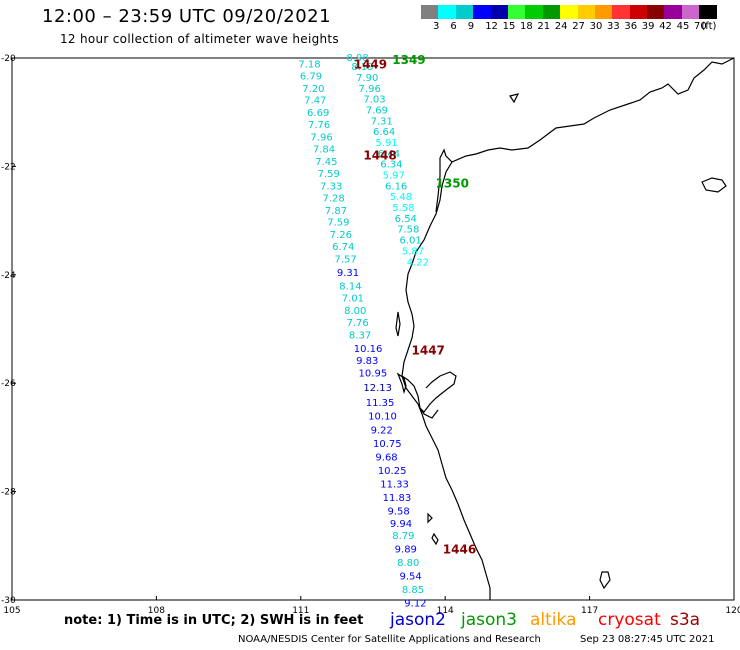 The height and width of the screenshot is (650, 740). What do you see at coordinates (350, 287) in the screenshot?
I see `wave-height-value-s3a: 8.14` at bounding box center [350, 287].